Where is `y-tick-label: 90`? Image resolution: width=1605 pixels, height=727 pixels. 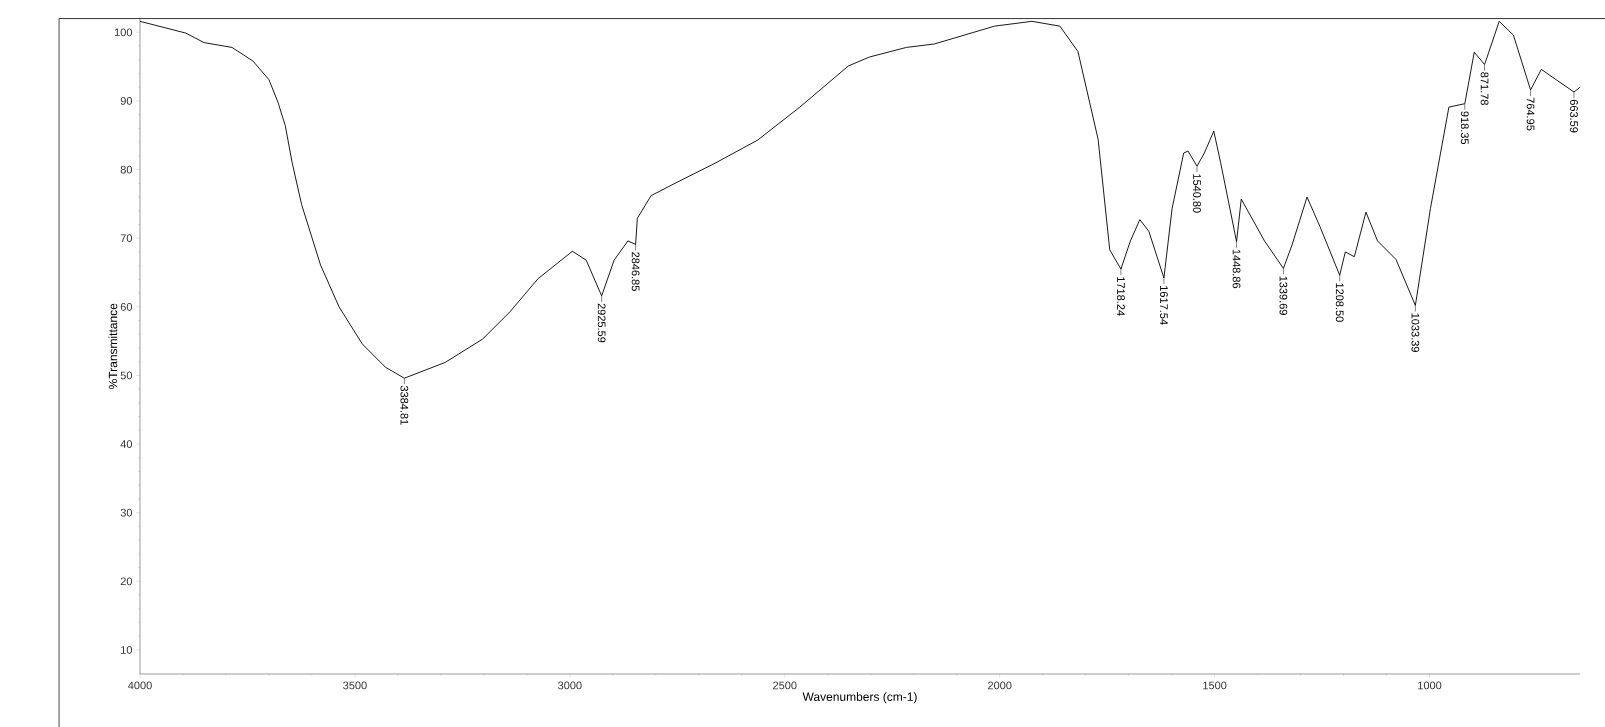
y-tick-label: 90 is located at coordinates (126, 101).